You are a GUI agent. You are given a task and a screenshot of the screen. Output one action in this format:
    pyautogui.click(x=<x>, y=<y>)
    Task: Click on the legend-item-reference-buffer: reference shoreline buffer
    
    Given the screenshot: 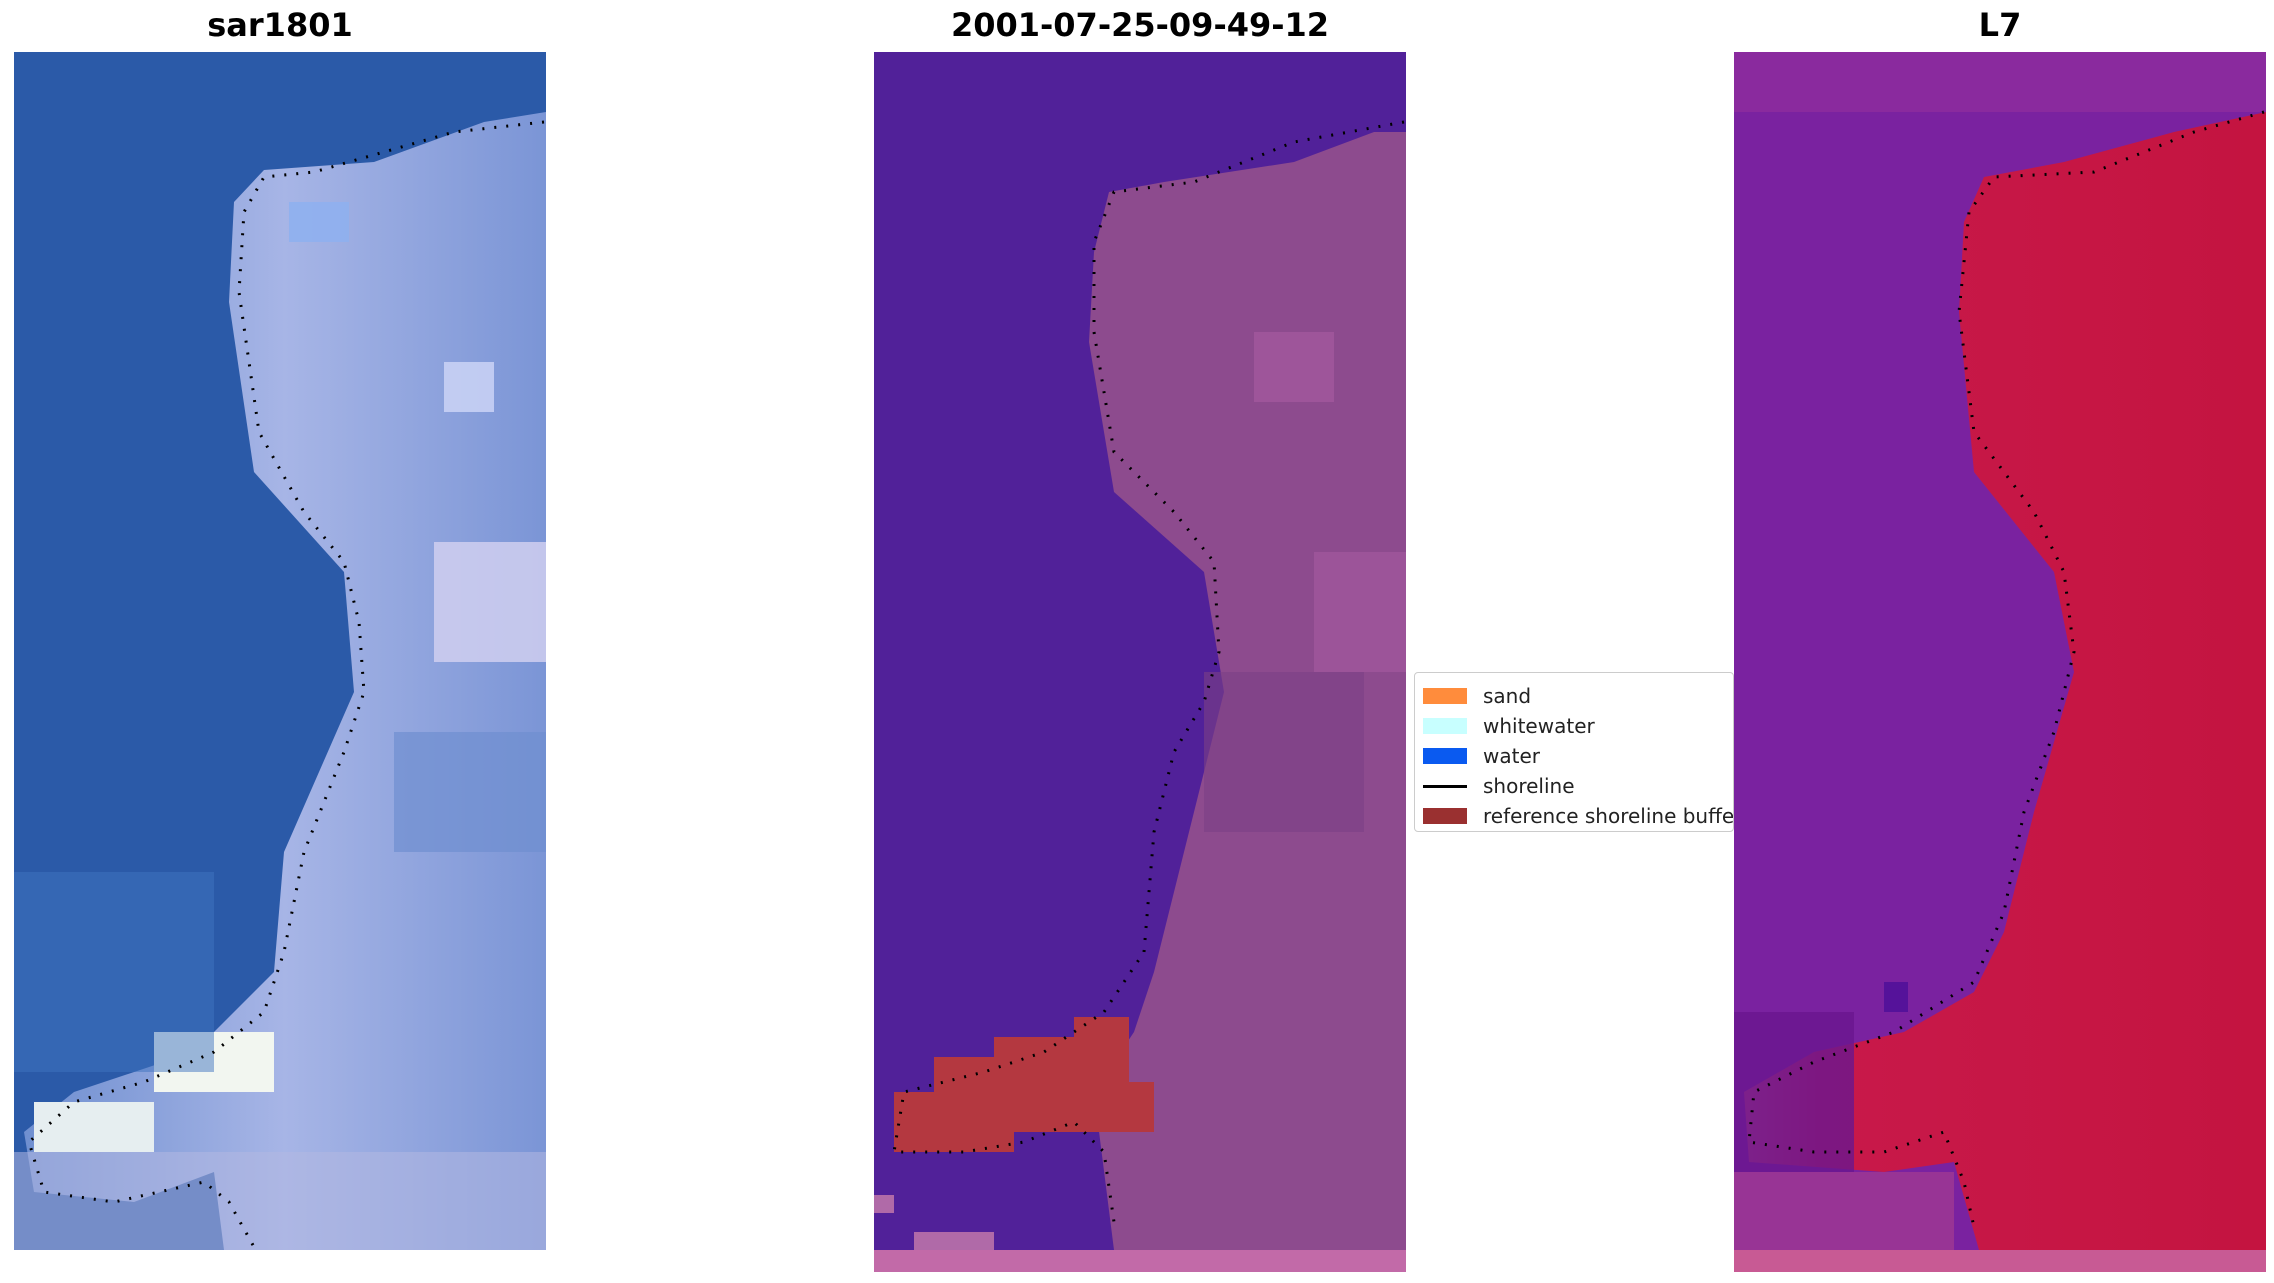 What is the action you would take?
    pyautogui.click(x=1578, y=816)
    